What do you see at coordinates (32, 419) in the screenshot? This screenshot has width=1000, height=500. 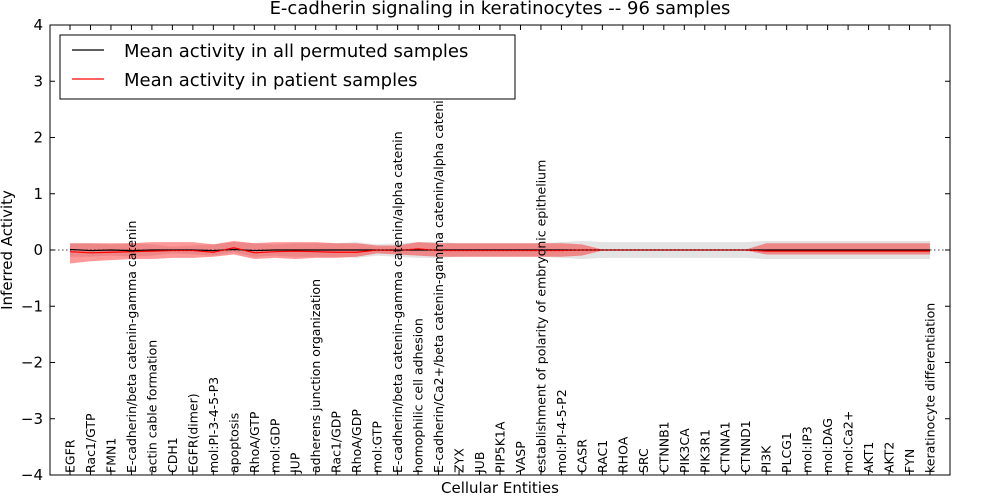 I see `y-tick-label: −3` at bounding box center [32, 419].